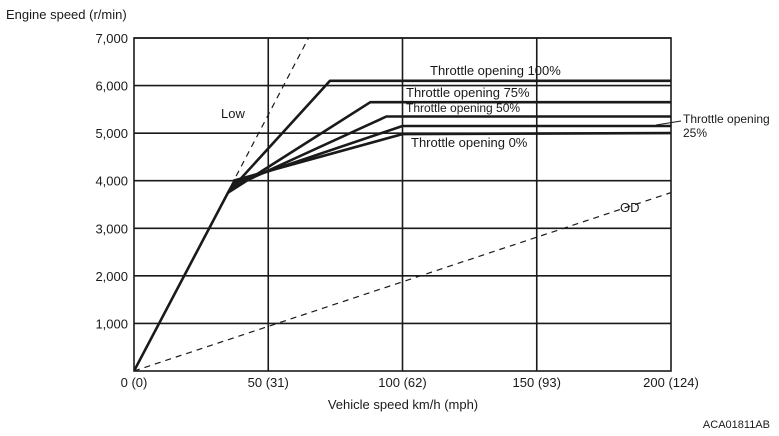 This screenshot has height=436, width=779. Describe the element at coordinates (495, 70) in the screenshot. I see `label-throttle-100: Throttle opening 100%` at that location.